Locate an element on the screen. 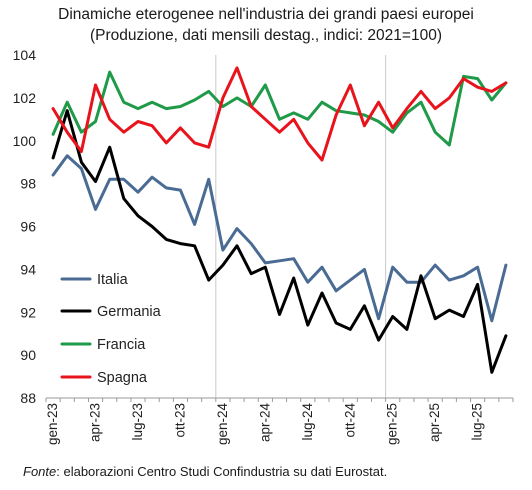 This screenshot has height=490, width=532. x-tick-label: apr-23 is located at coordinates (95, 422).